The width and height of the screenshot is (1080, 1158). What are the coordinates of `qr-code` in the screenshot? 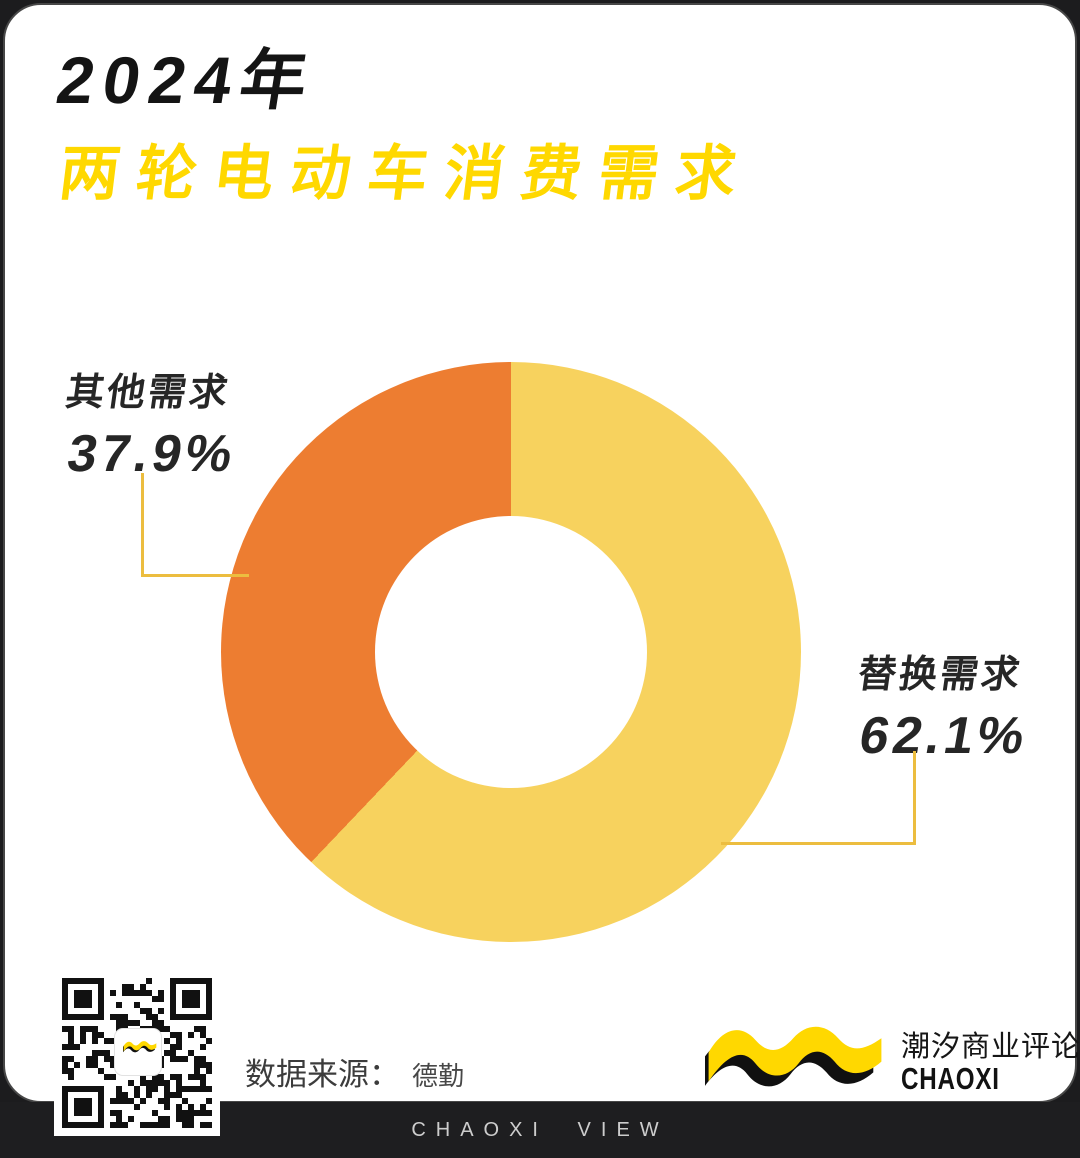 It's located at (137, 1053).